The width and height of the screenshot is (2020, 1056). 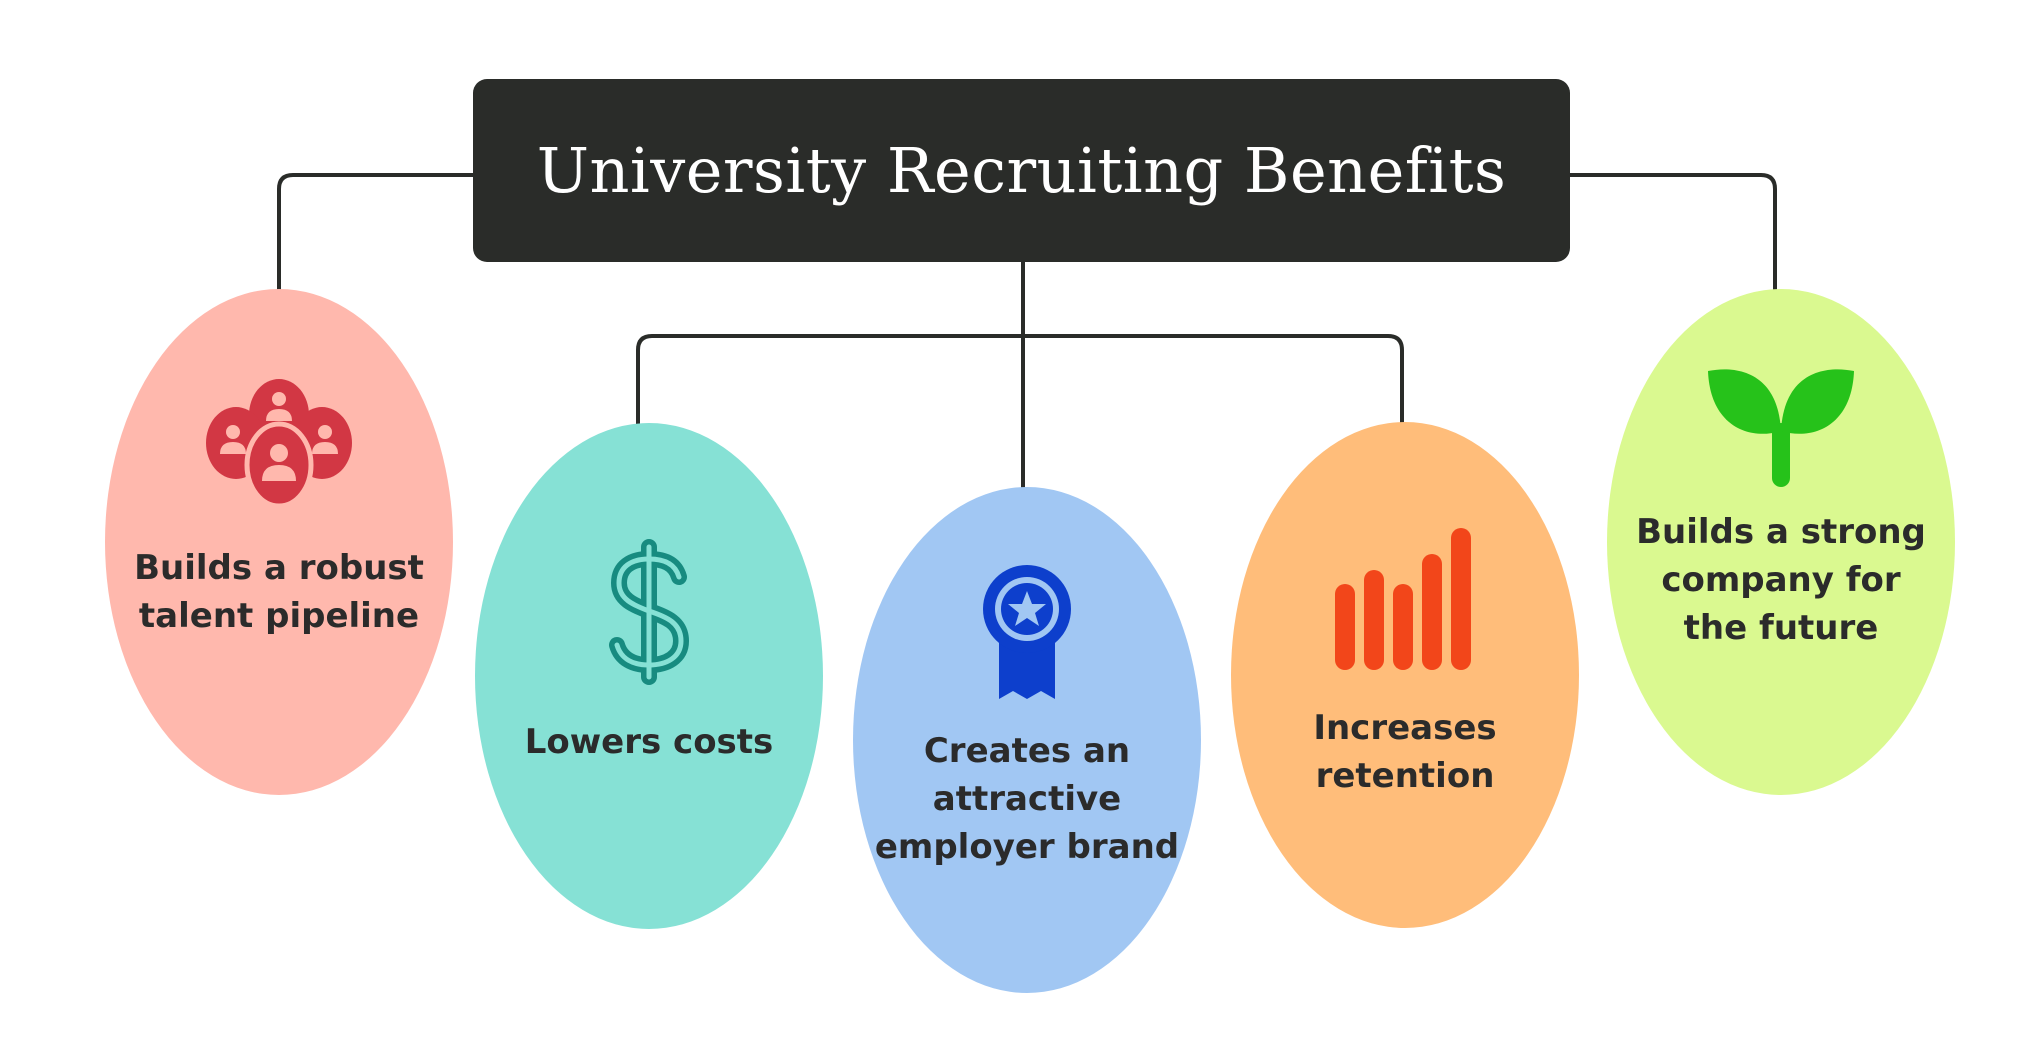 I want to click on diagram-title: University Recruiting Benefits, so click(x=1021, y=170).